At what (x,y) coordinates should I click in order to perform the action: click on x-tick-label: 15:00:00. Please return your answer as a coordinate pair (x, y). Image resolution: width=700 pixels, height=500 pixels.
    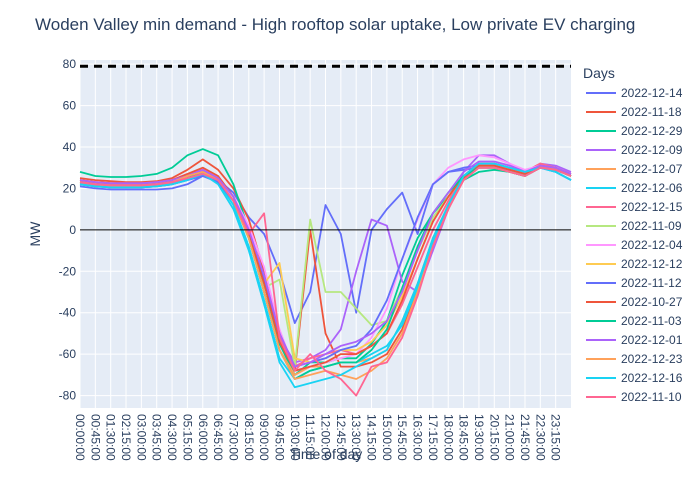
    Looking at the image, I should click on (387, 437).